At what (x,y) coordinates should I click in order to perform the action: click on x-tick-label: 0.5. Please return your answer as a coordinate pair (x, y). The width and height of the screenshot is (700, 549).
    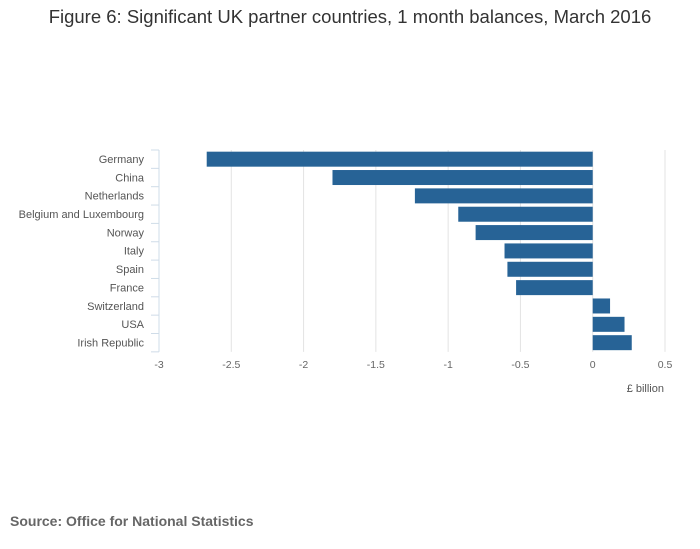
    Looking at the image, I should click on (665, 365).